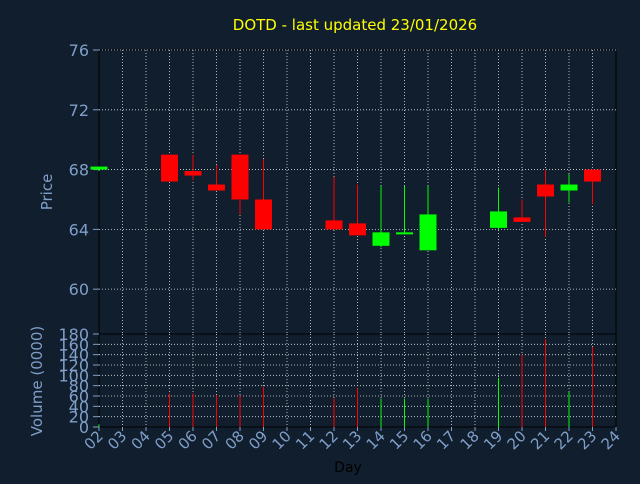  Describe the element at coordinates (84, 427) in the screenshot. I see `volume-tick-label: 0` at that location.